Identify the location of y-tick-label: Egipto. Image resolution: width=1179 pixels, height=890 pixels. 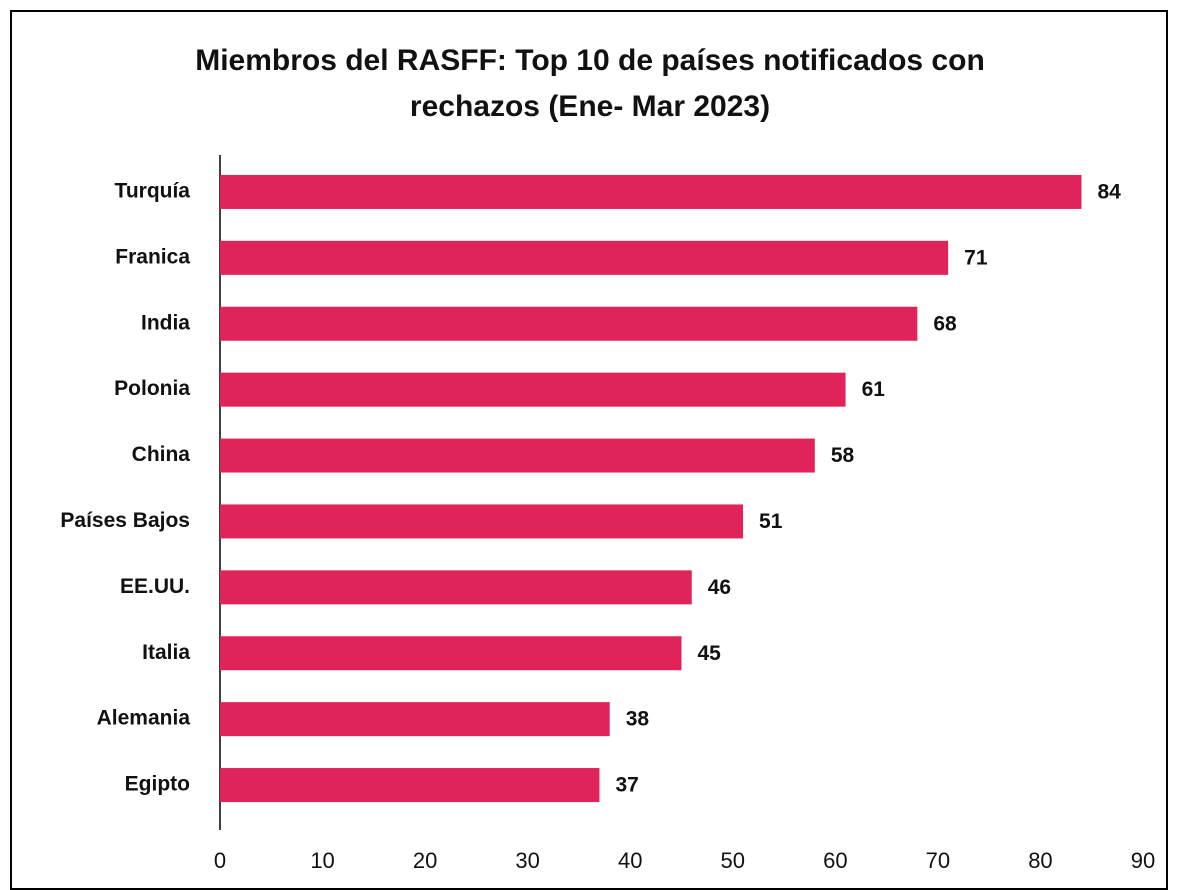
(157, 784).